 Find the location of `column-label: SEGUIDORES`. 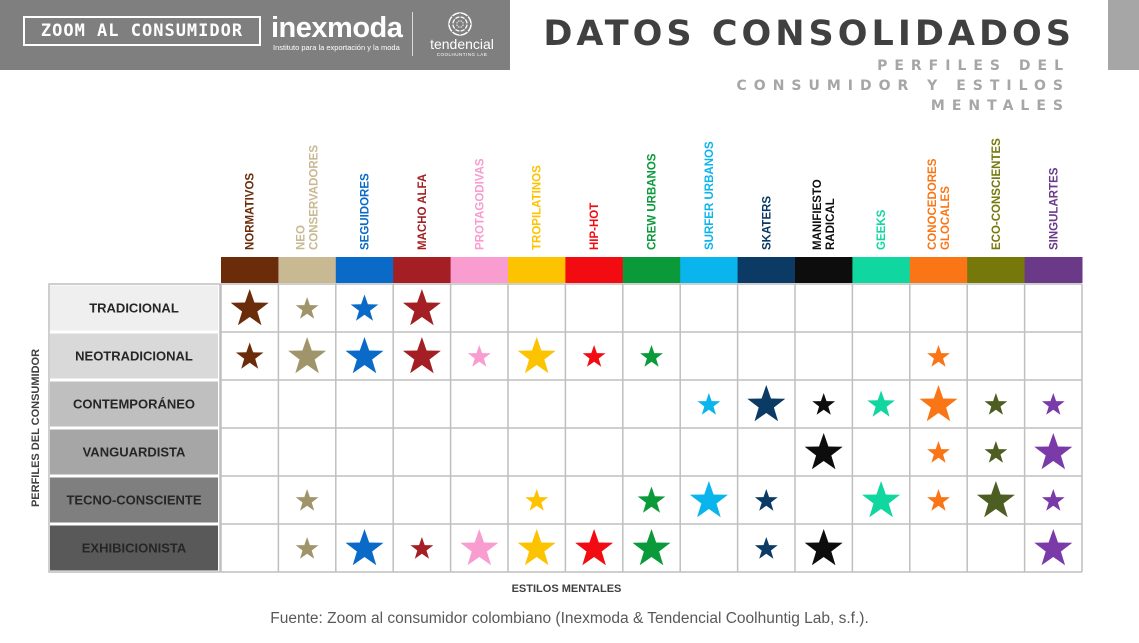

column-label: SEGUIDORES is located at coordinates (366, 211).